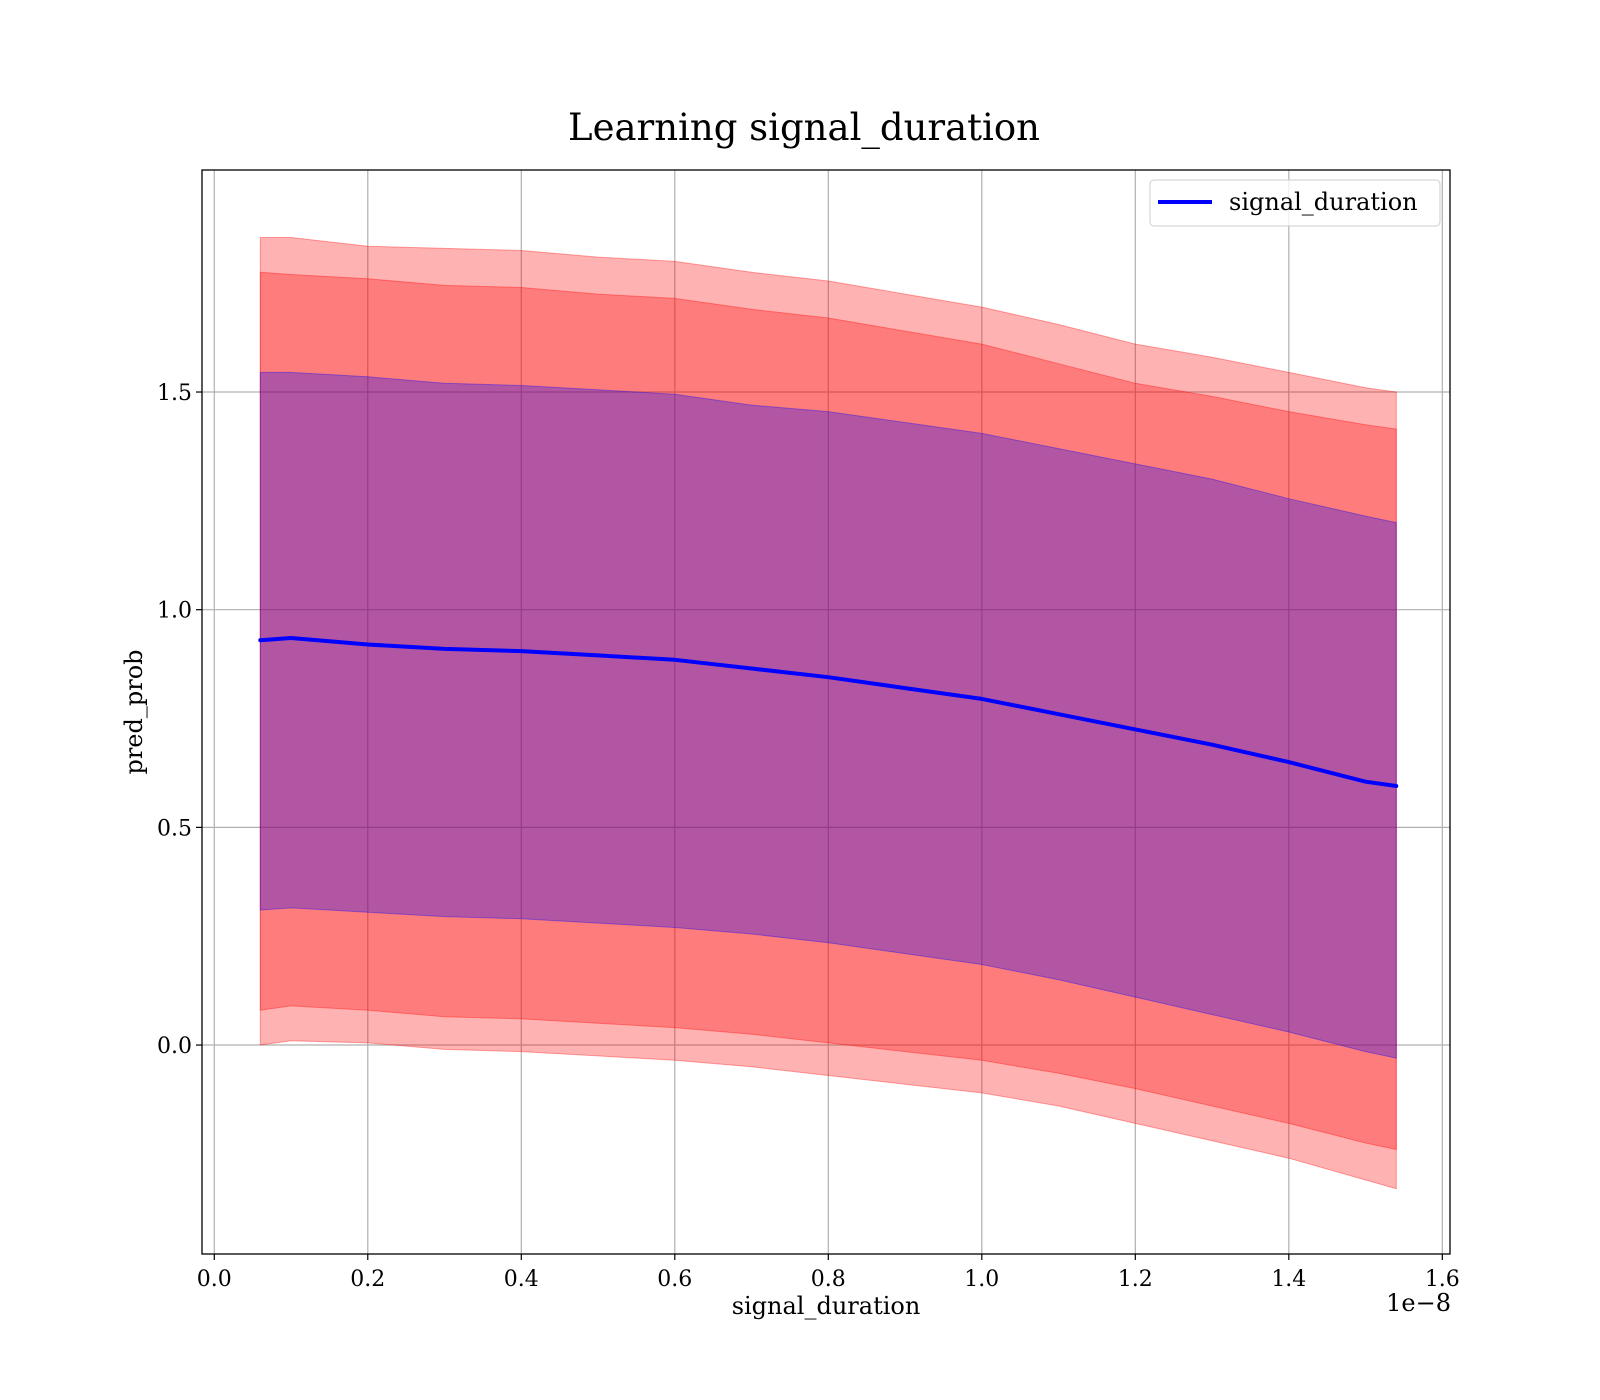 The image size is (1600, 1400). Describe the element at coordinates (828, 1279) in the screenshot. I see `x-tick-label: 0.8` at that location.